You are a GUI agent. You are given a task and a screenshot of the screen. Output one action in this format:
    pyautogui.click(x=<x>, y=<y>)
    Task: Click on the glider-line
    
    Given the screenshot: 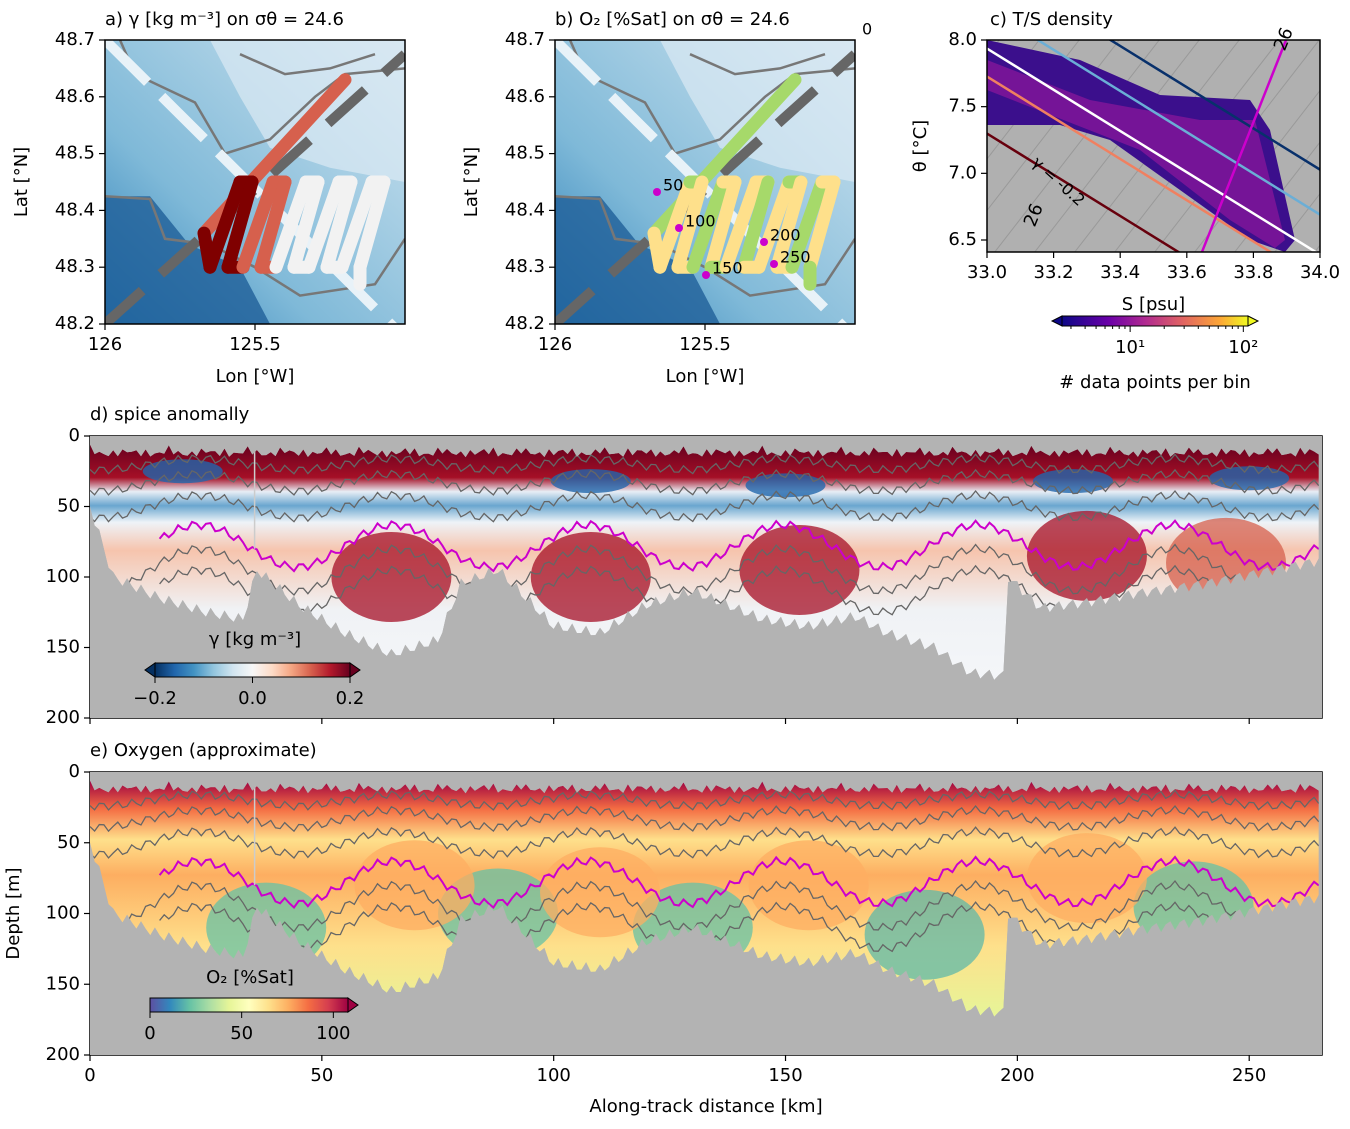 What is the action you would take?
    pyautogui.click(x=705, y=187)
    